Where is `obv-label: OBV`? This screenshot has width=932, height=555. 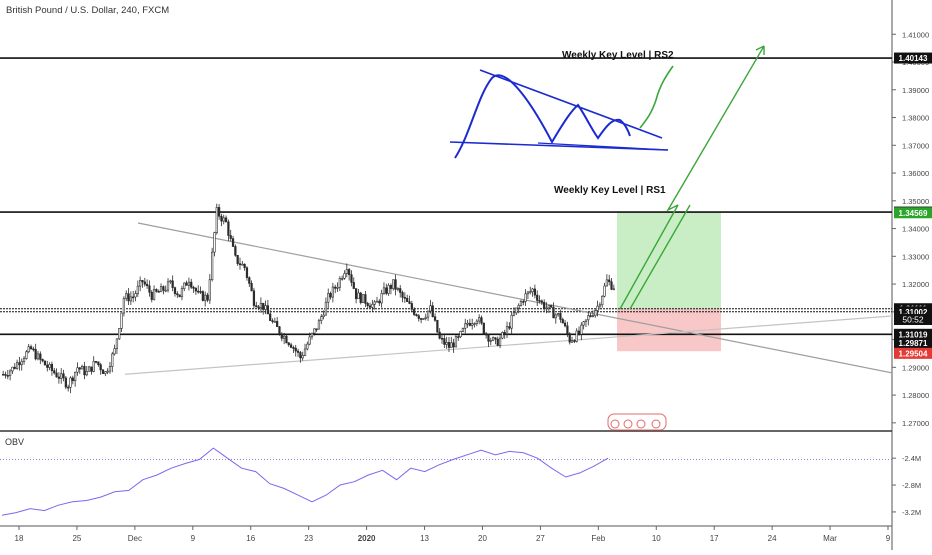
obv-label: OBV is located at coordinates (14, 442).